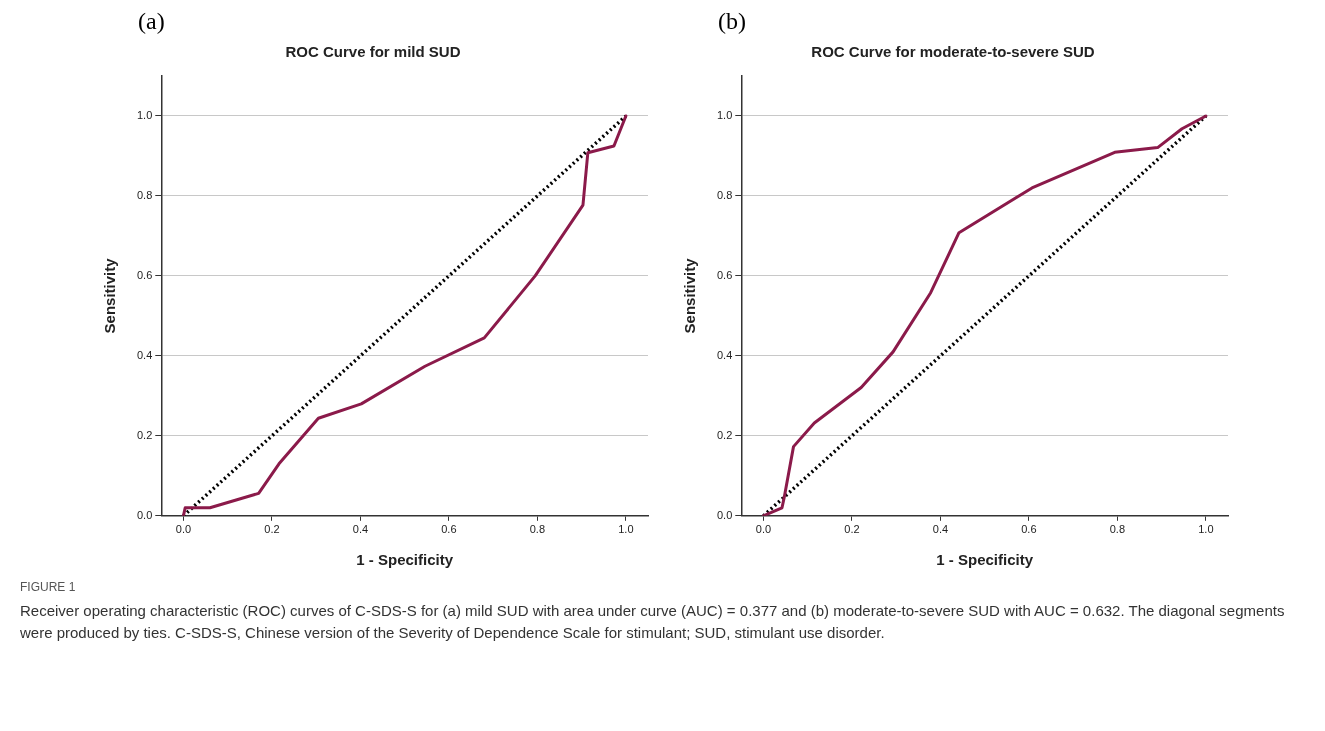 The height and width of the screenshot is (731, 1325). I want to click on chart-title: ROC Curve for moderate-to-severe SUD, so click(953, 52).